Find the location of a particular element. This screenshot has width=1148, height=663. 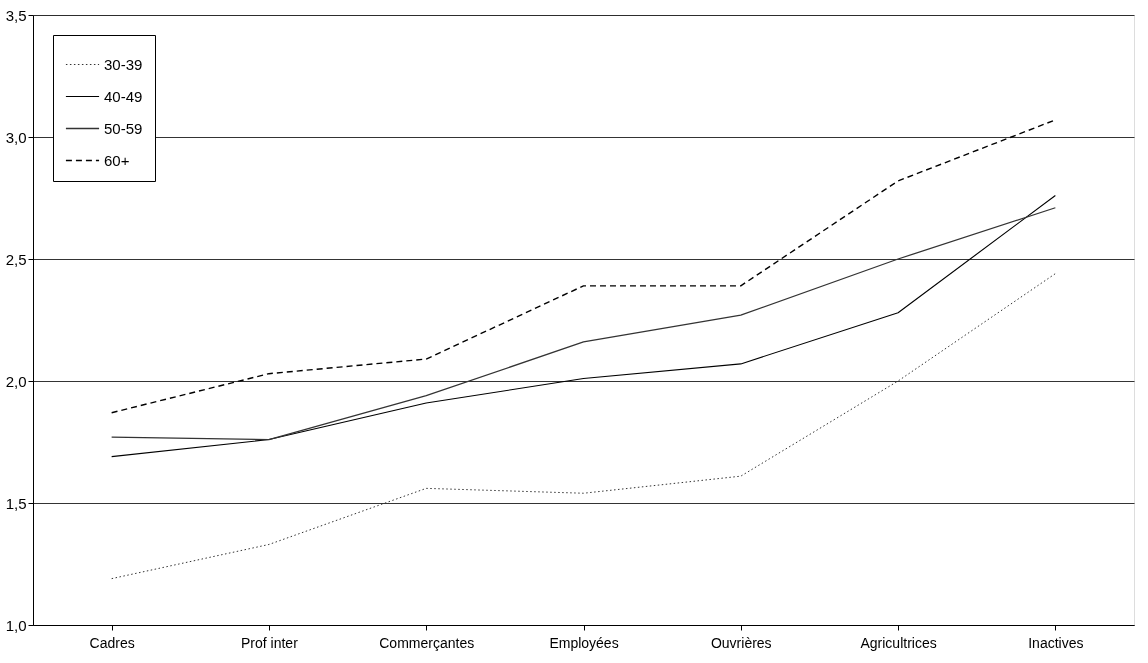

legend-label: 40-49 is located at coordinates (123, 96).